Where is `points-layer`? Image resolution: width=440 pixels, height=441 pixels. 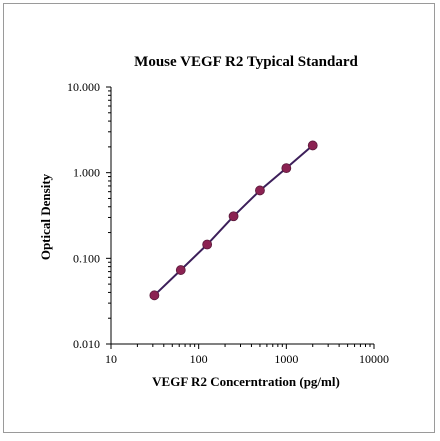
points-layer is located at coordinates (233, 220).